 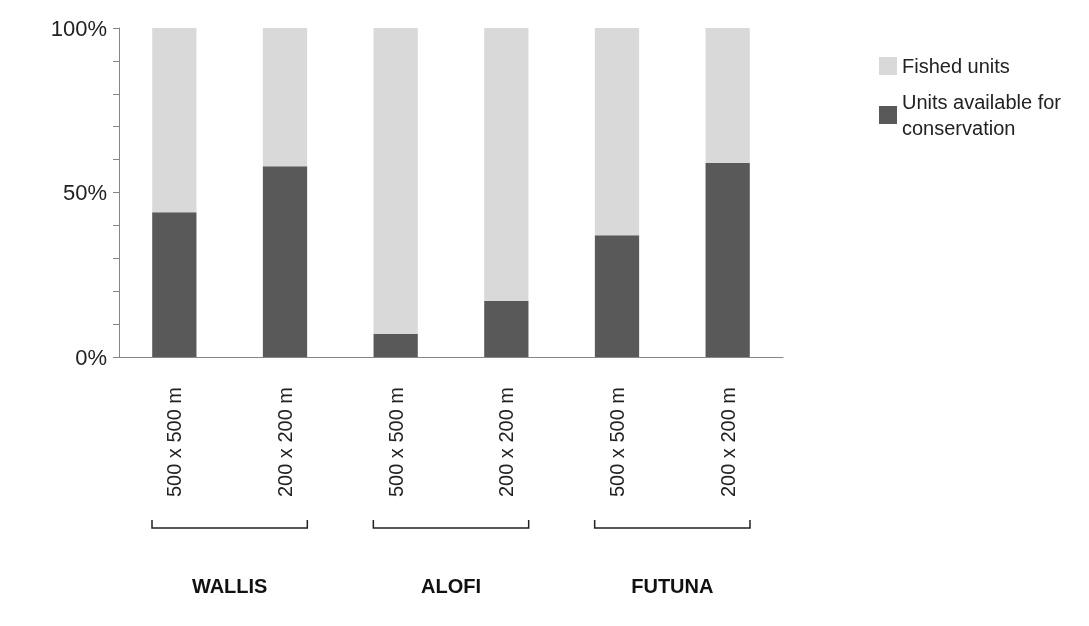 What do you see at coordinates (984, 115) in the screenshot?
I see `legend-label: Units available for conservation` at bounding box center [984, 115].